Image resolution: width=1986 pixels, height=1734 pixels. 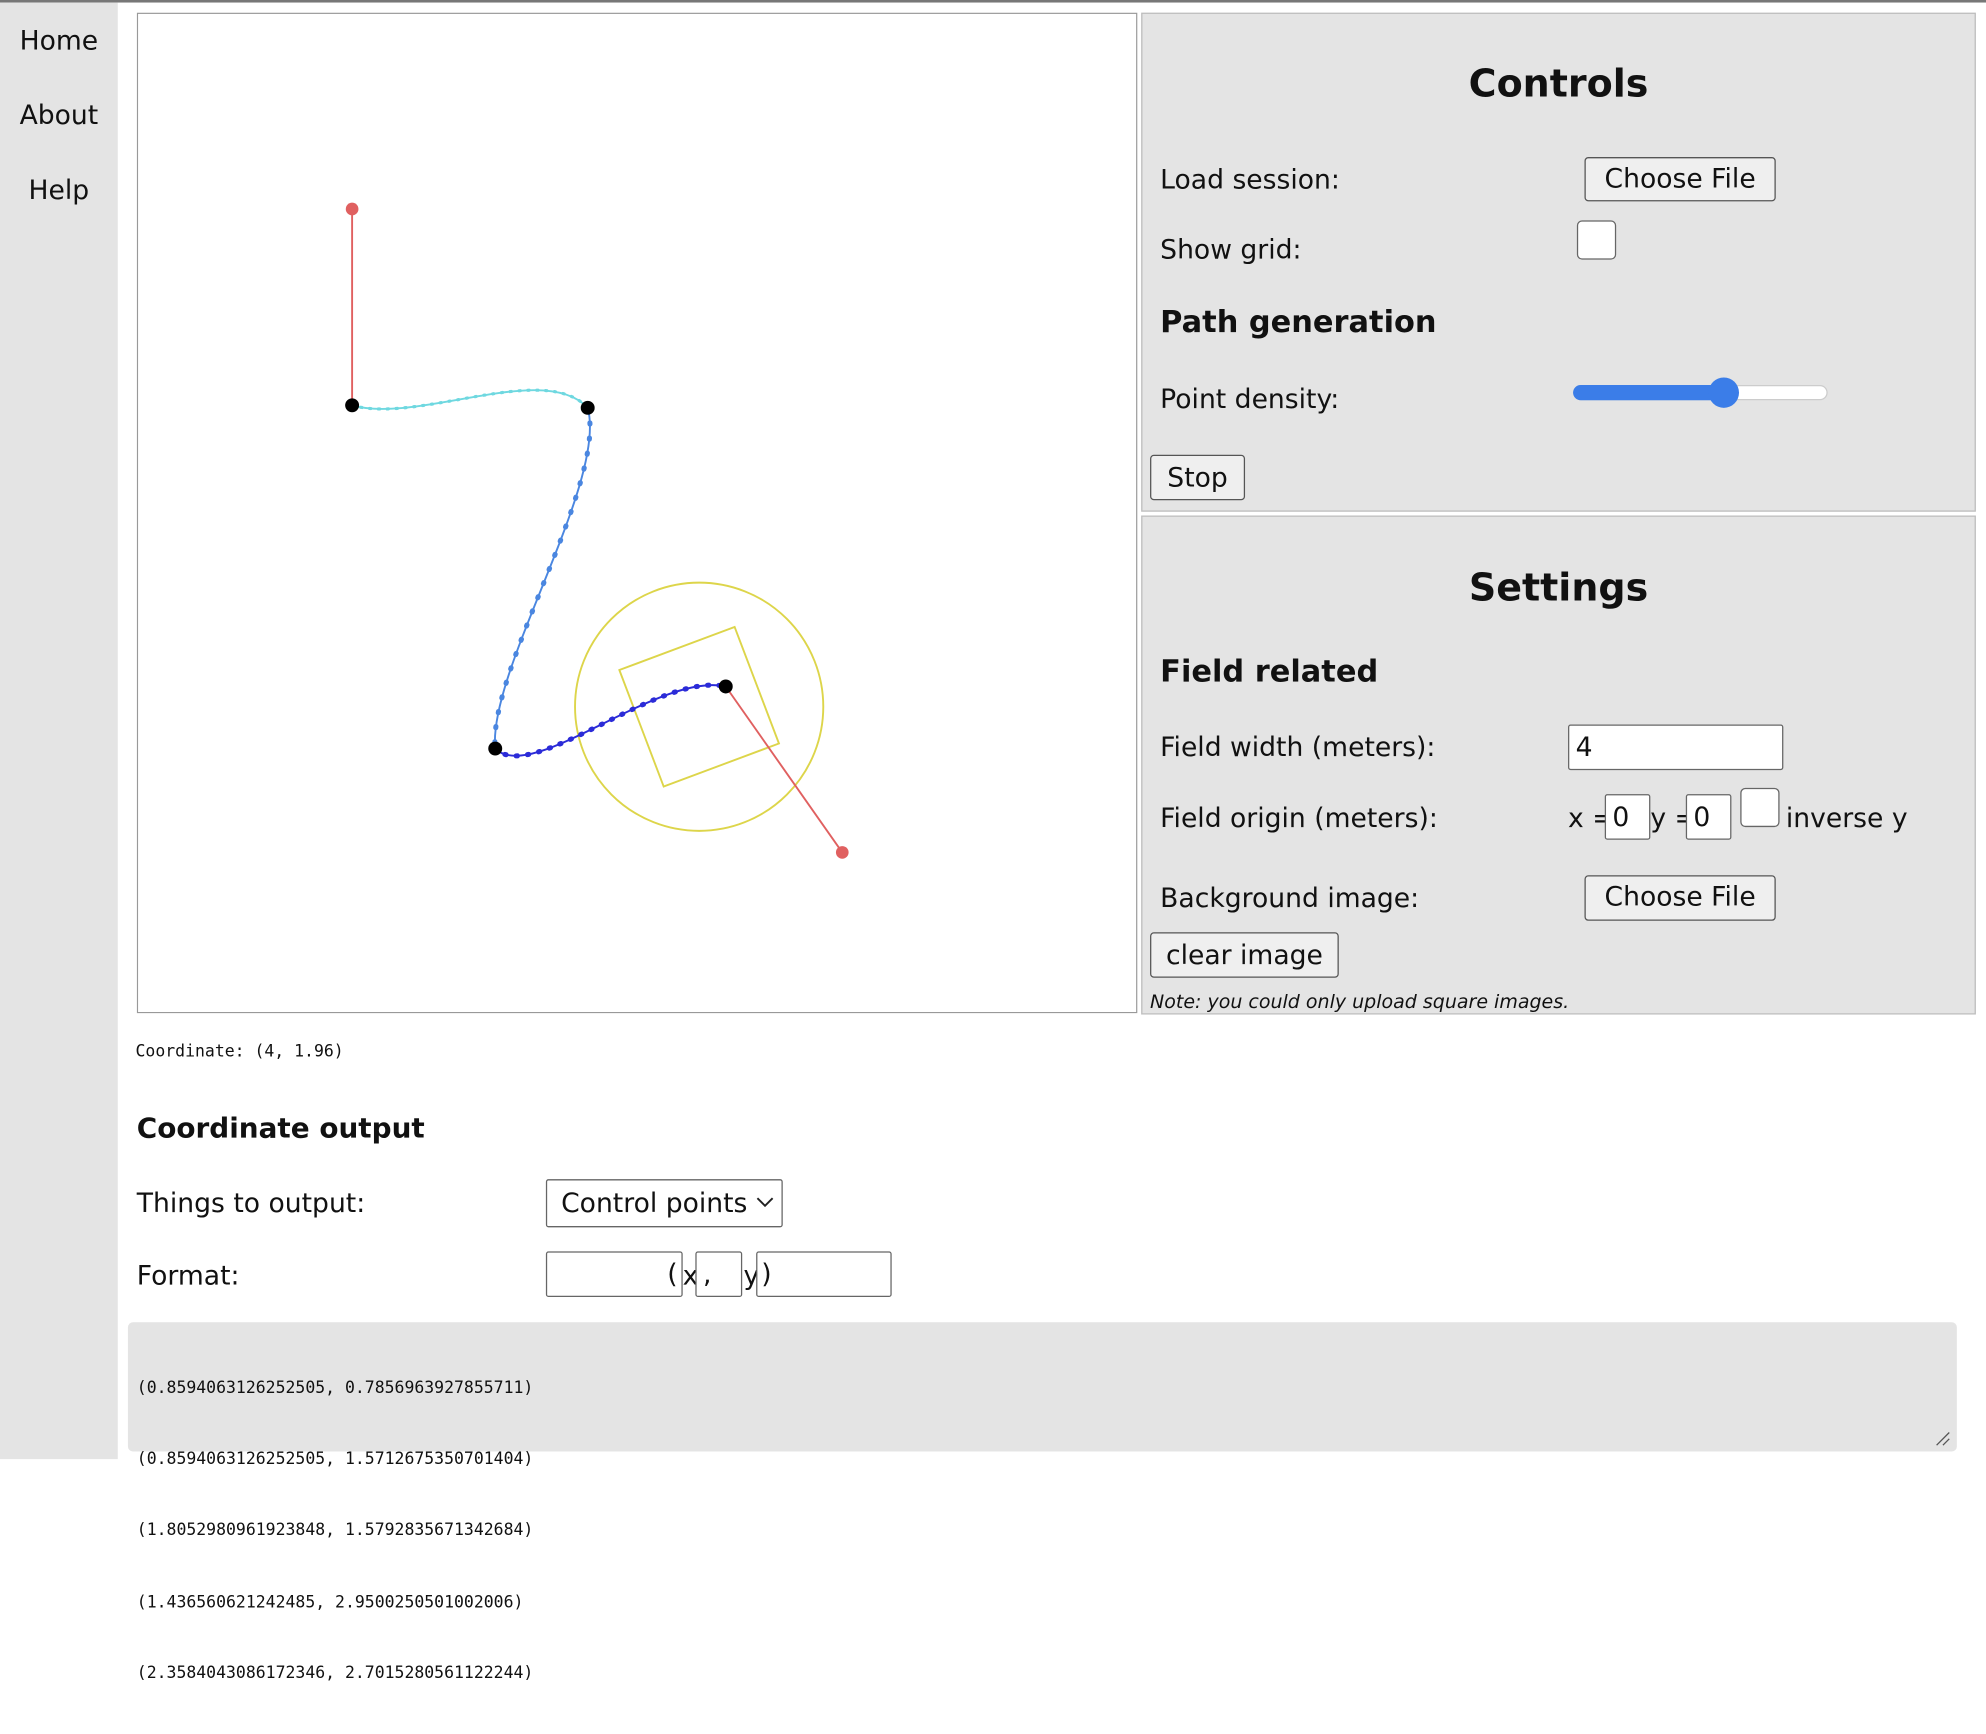 What do you see at coordinates (1846, 818) in the screenshot?
I see `label: inverse y` at bounding box center [1846, 818].